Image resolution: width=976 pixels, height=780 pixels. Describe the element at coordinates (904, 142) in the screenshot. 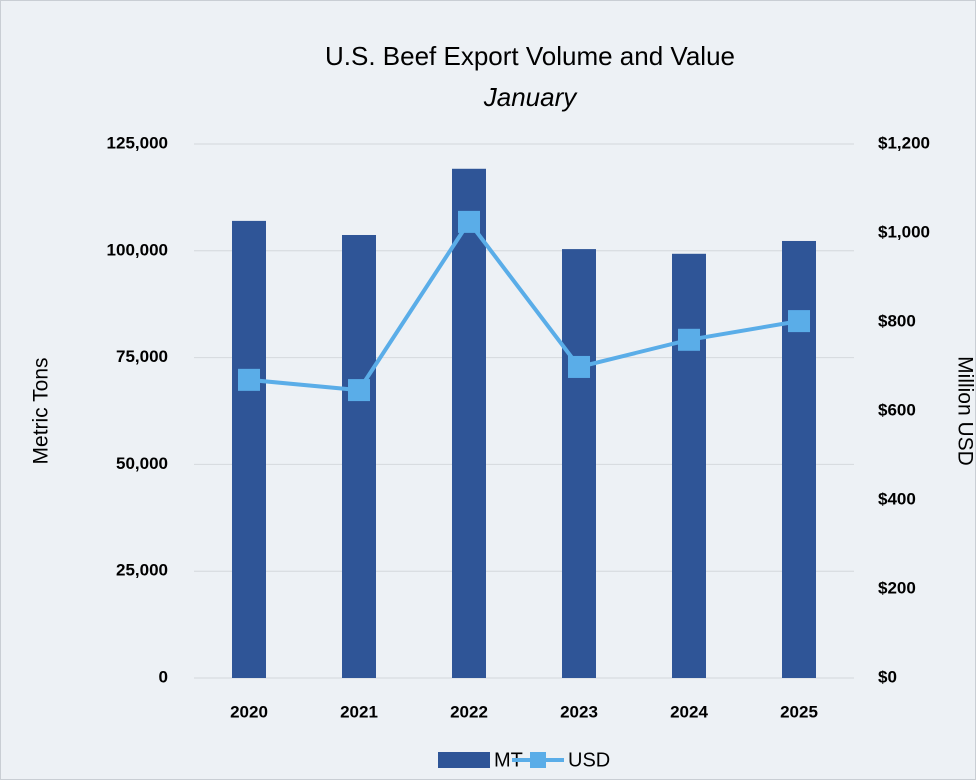

I see `y2-tick-label: $1,200` at that location.